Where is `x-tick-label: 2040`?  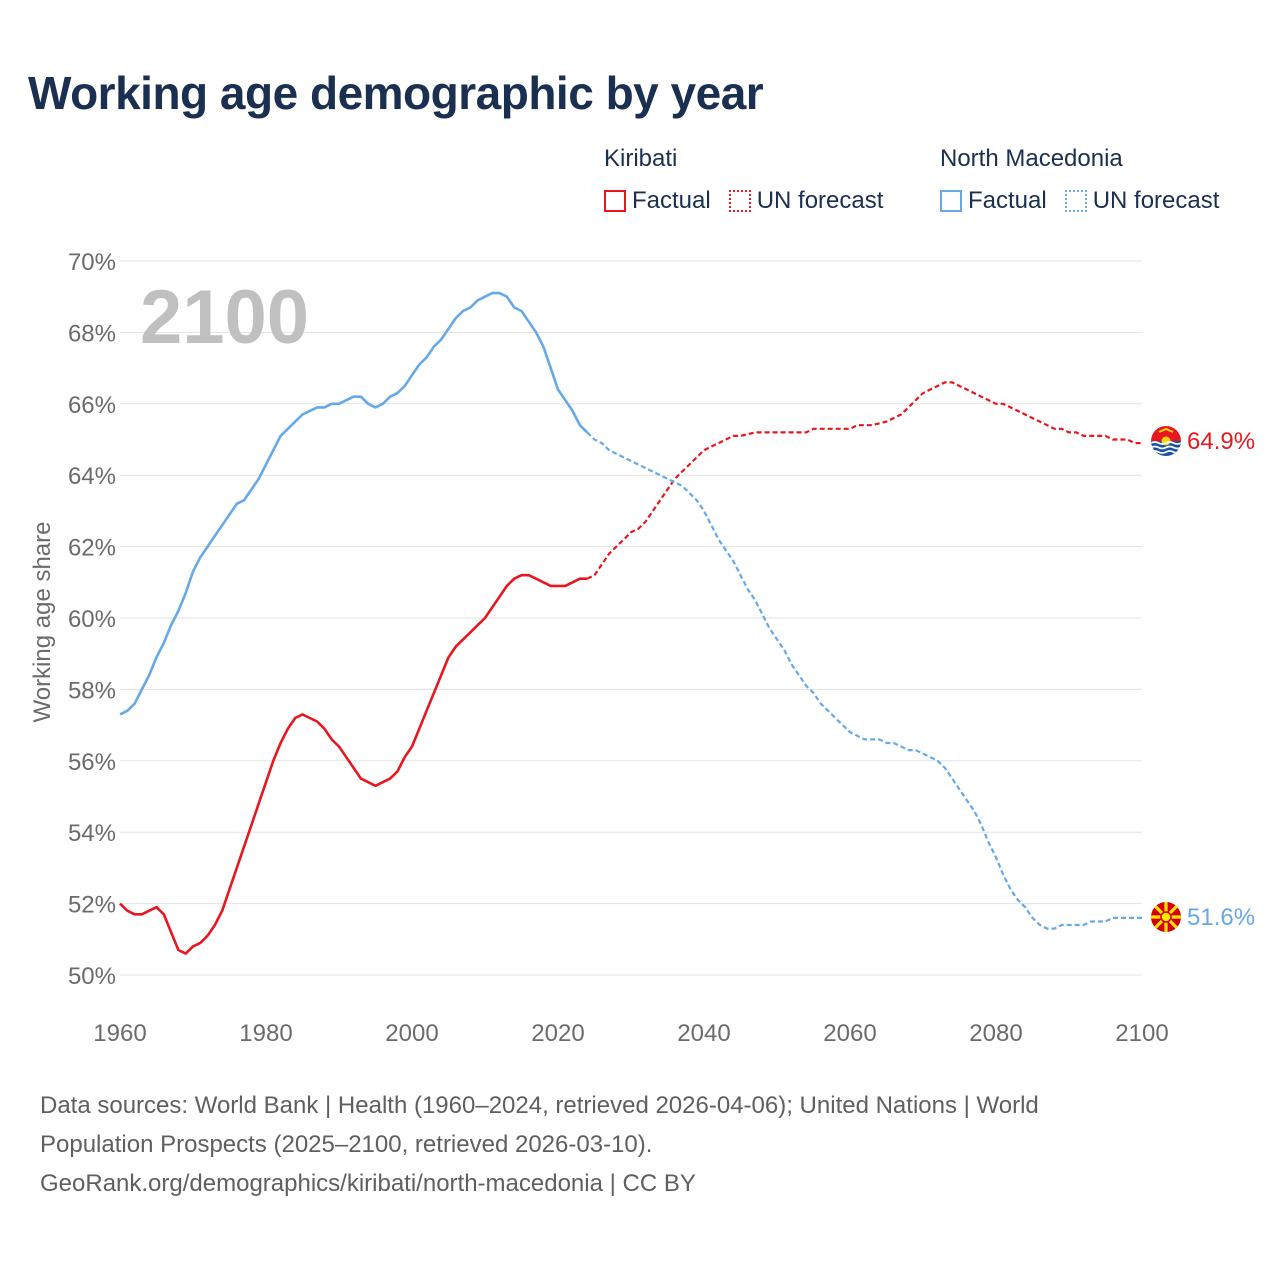 x-tick-label: 2040 is located at coordinates (703, 1033).